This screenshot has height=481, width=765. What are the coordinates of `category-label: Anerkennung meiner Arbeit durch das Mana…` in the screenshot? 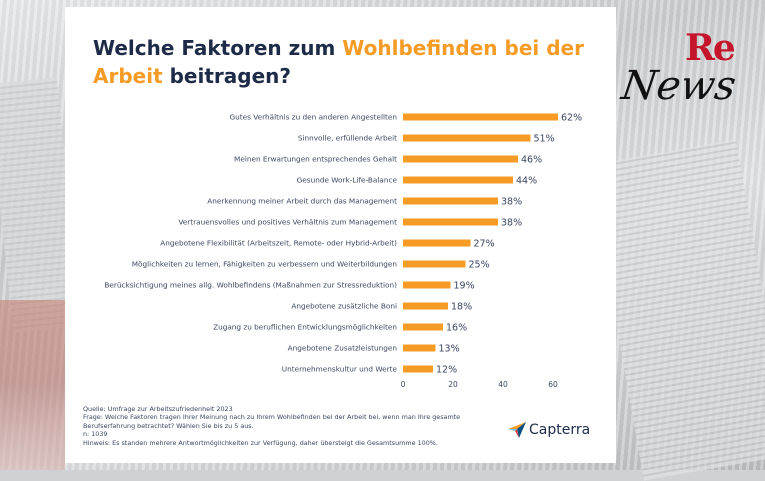 It's located at (302, 201).